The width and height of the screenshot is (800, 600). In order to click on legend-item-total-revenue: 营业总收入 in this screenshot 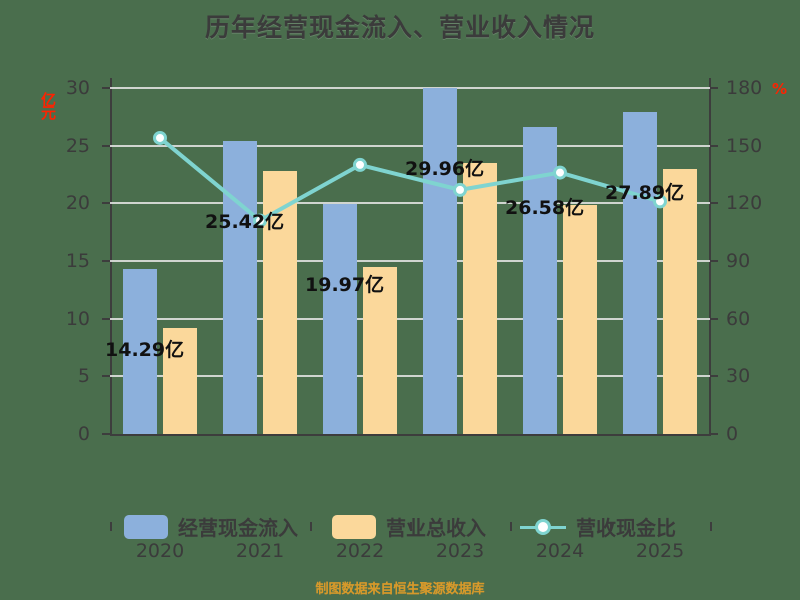, I will do `click(409, 526)`.